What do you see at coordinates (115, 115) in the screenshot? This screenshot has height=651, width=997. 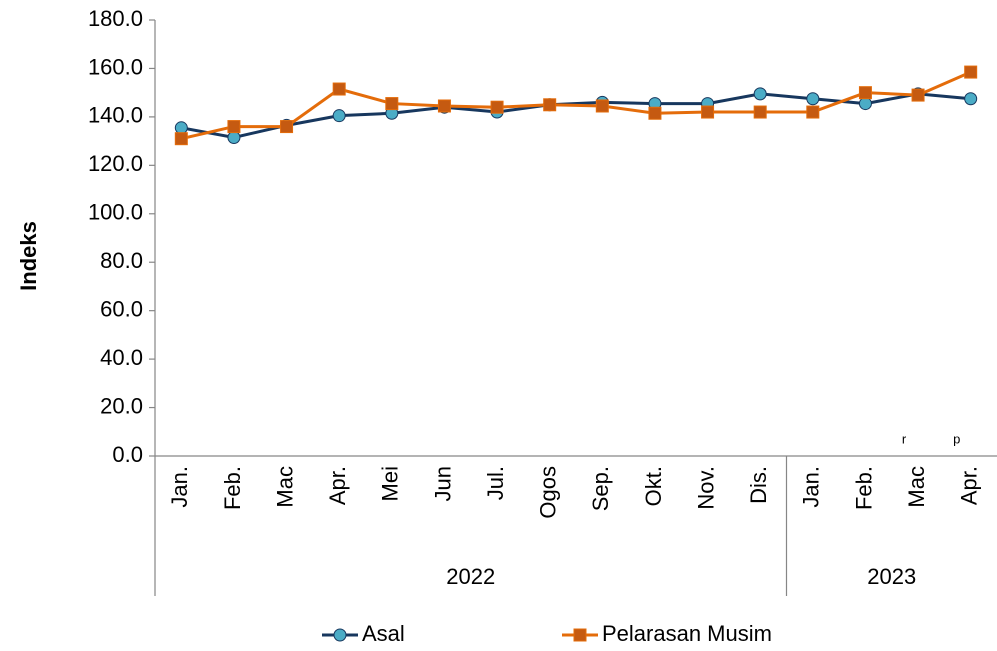 I see `y-tick-label: 140.0` at bounding box center [115, 115].